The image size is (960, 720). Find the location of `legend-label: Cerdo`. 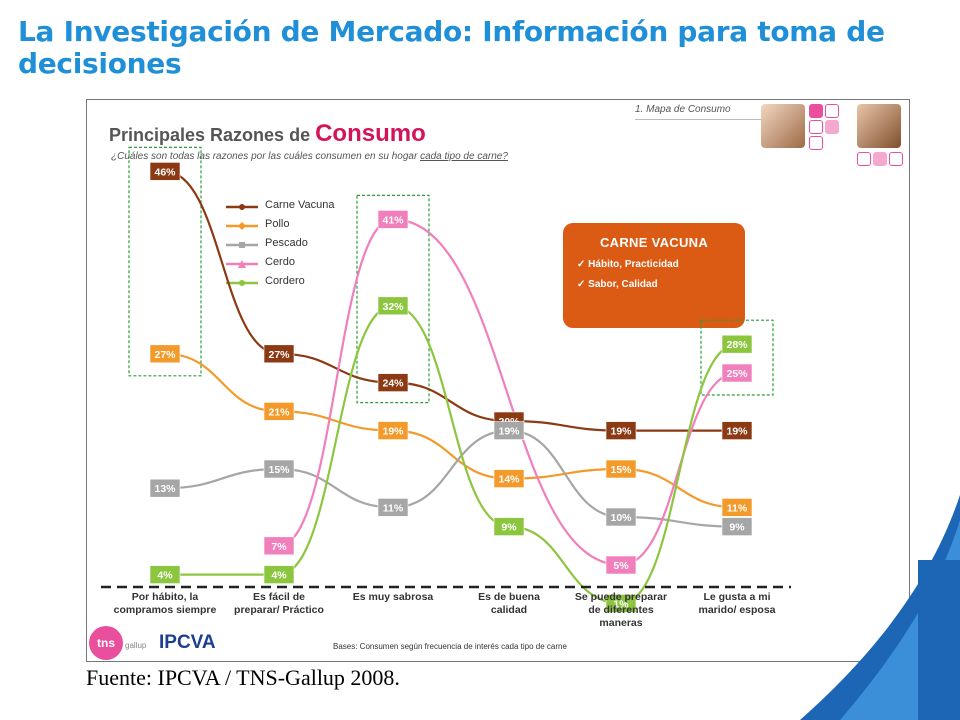

legend-label: Cerdo is located at coordinates (280, 262).